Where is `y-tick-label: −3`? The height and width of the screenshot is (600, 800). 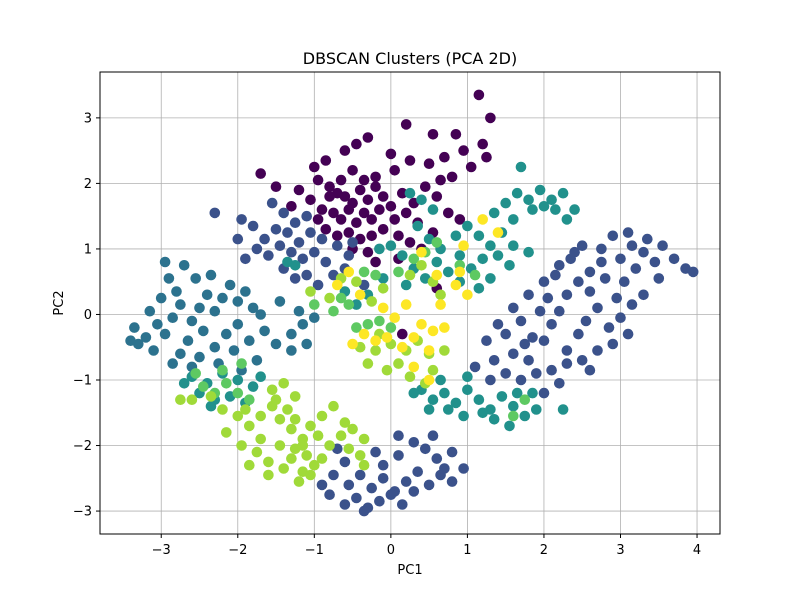
y-tick-label: −3 is located at coordinates (82, 512).